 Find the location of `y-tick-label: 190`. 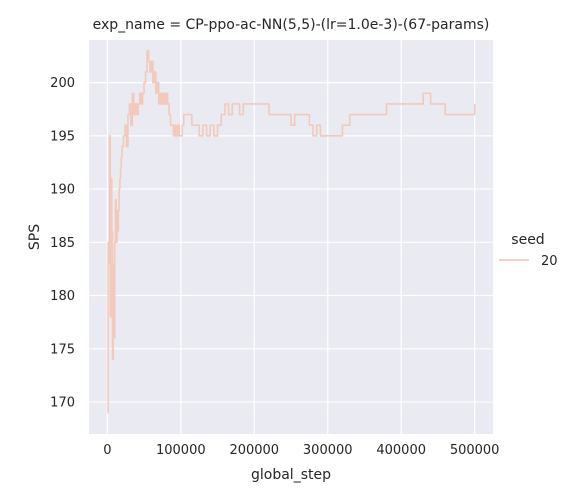

y-tick-label: 190 is located at coordinates (62, 190).